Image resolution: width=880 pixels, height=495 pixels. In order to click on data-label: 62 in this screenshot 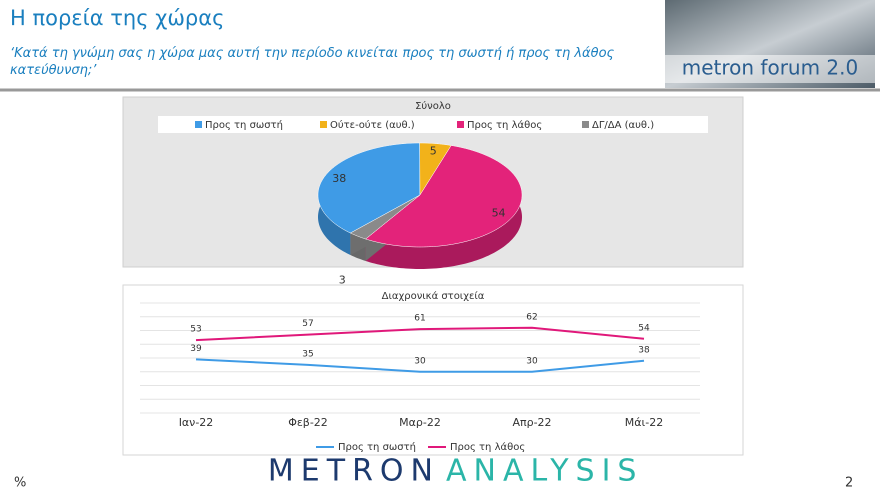, I will do `click(531, 317)`.